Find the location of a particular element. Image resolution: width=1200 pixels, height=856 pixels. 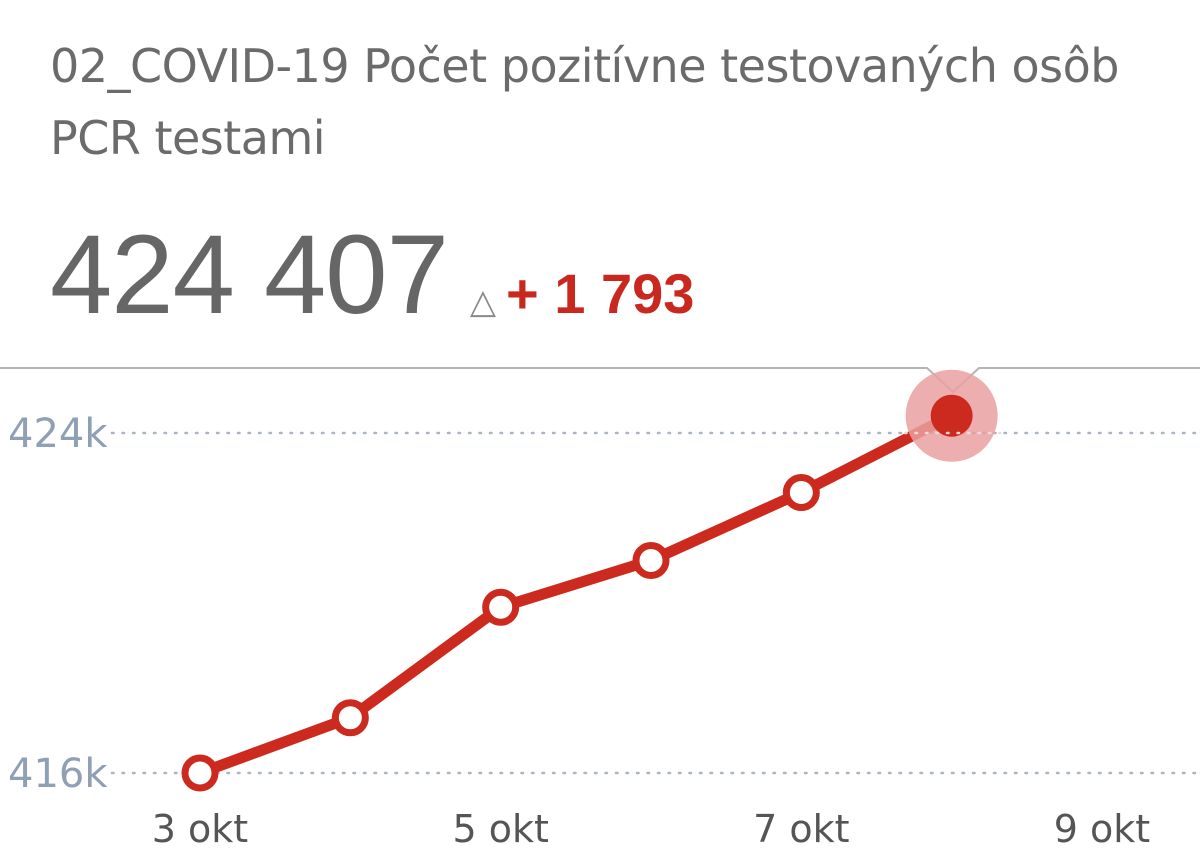

x-tick-label: 5 okt is located at coordinates (500, 829).